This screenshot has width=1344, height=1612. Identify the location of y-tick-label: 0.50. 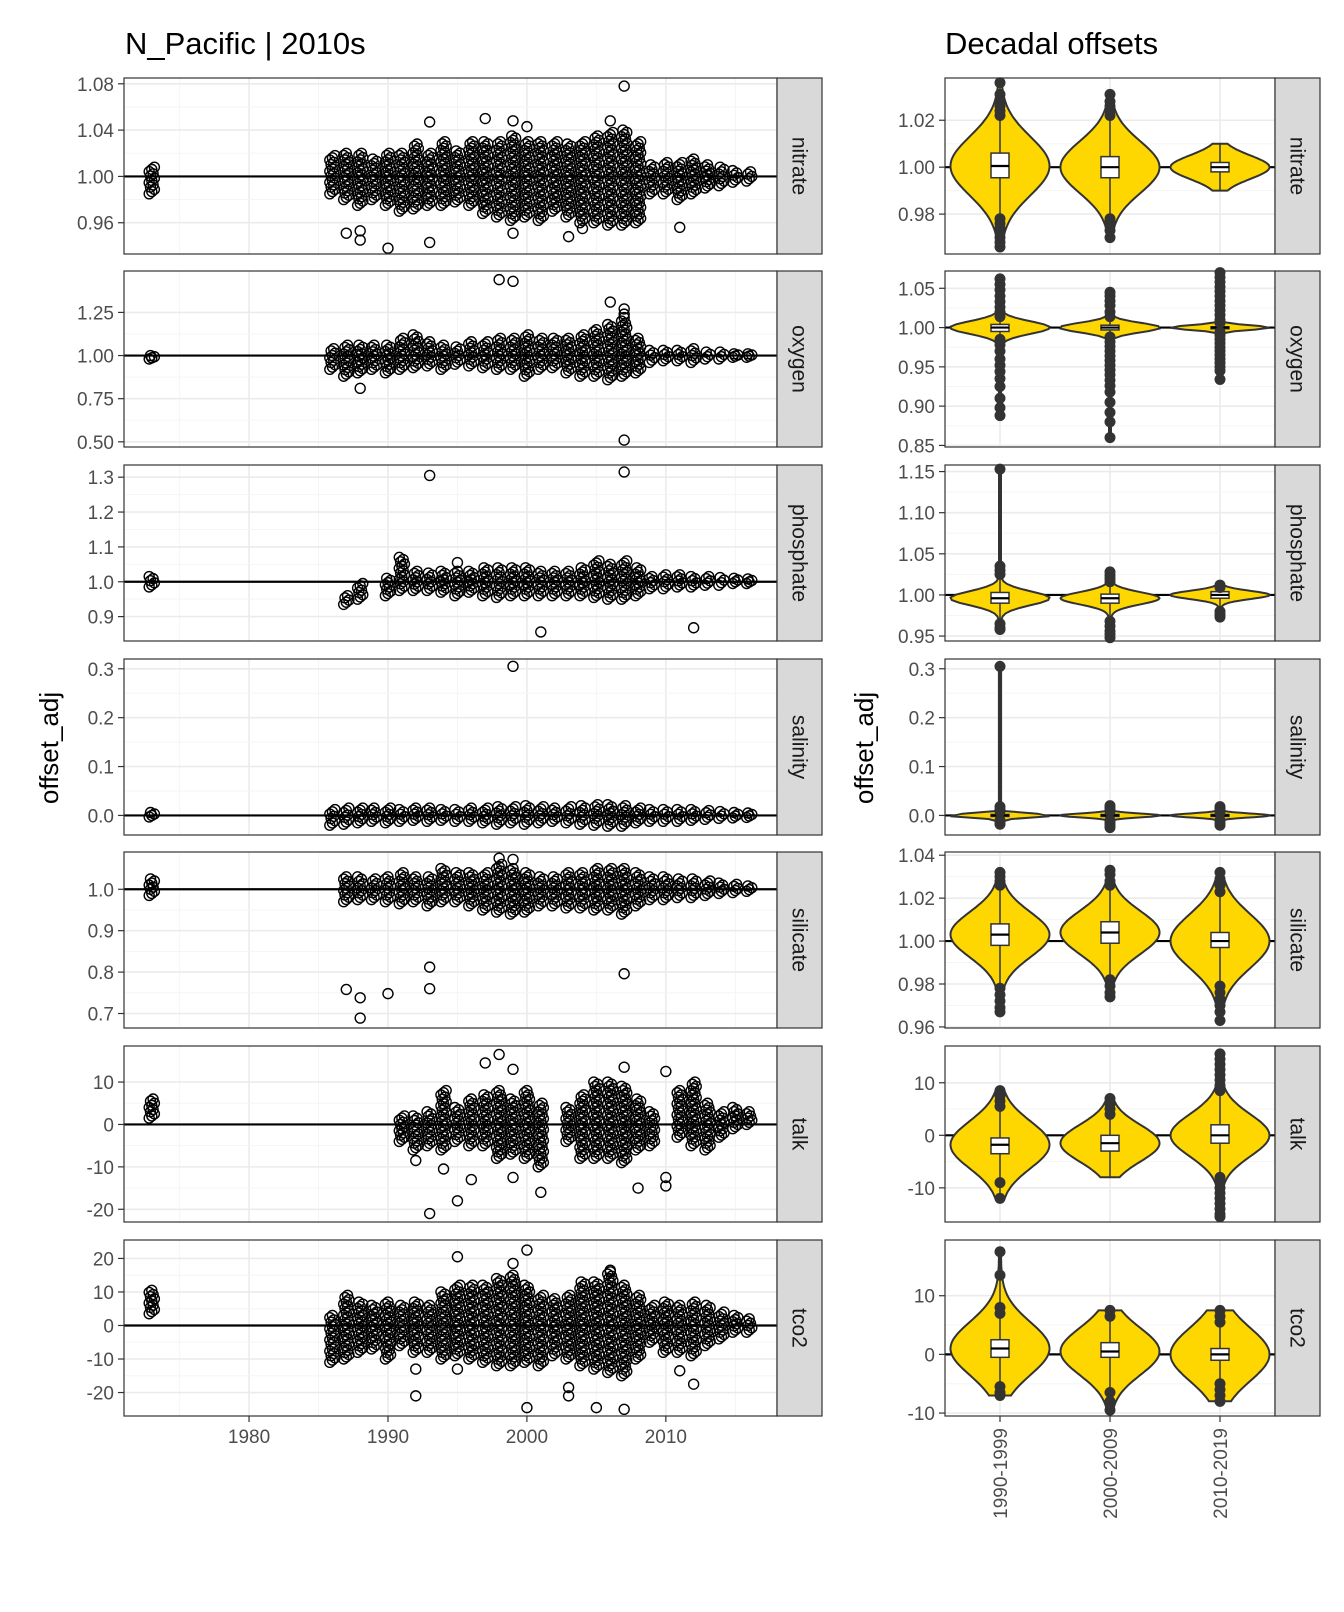
(95, 443).